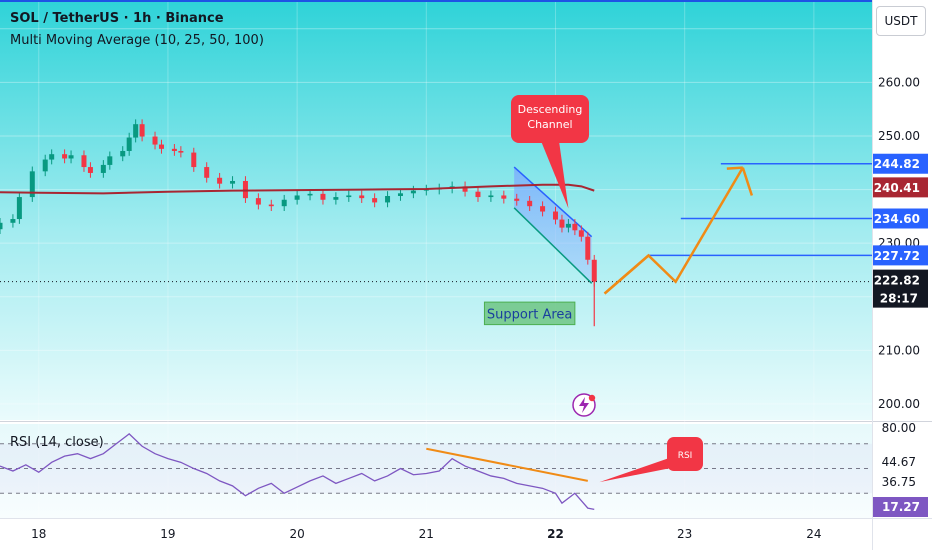 Image resolution: width=932 pixels, height=550 pixels. I want to click on rsi-line, so click(297, 471).